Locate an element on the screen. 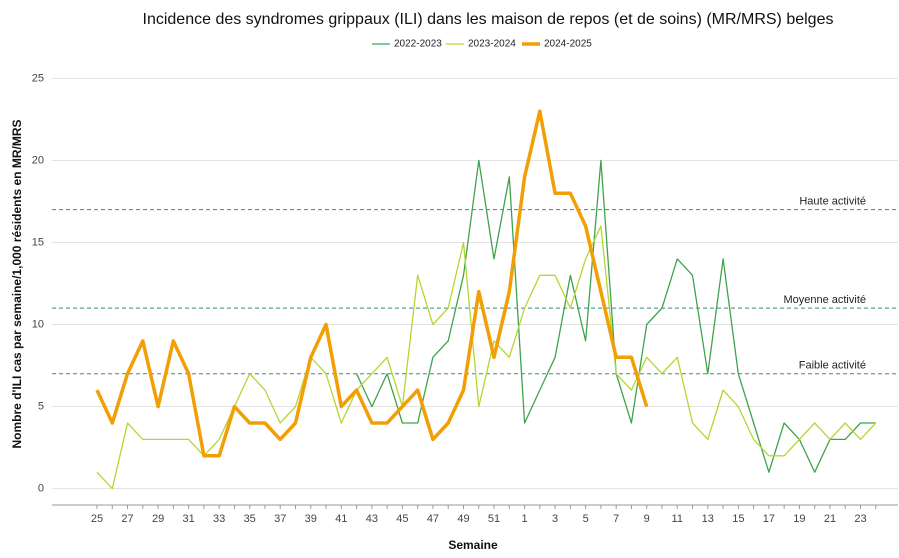 This screenshot has width=899, height=558. x-tick-label: 15 is located at coordinates (738, 519).